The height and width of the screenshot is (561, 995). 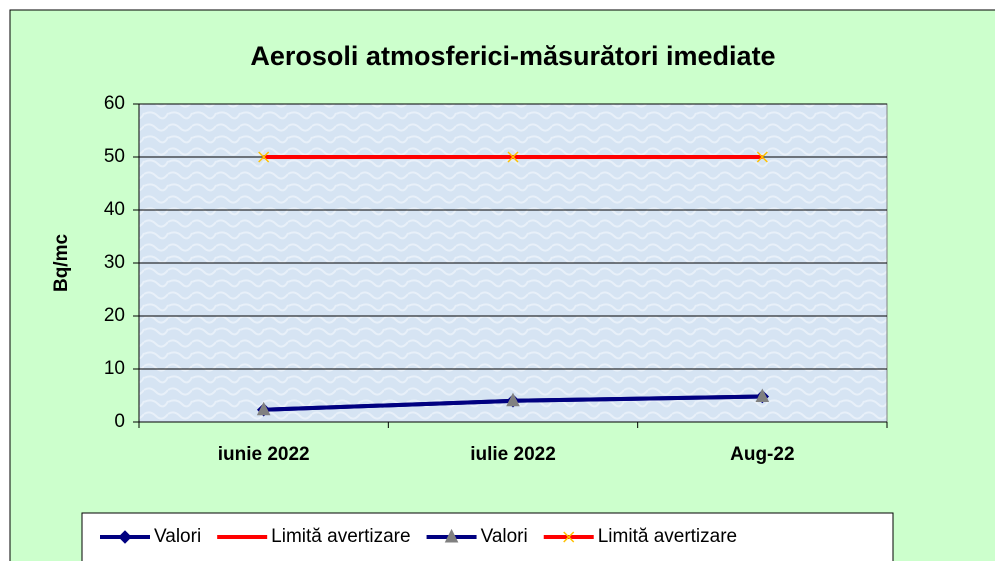 What do you see at coordinates (114, 368) in the screenshot?
I see `y-tick-label: 10` at bounding box center [114, 368].